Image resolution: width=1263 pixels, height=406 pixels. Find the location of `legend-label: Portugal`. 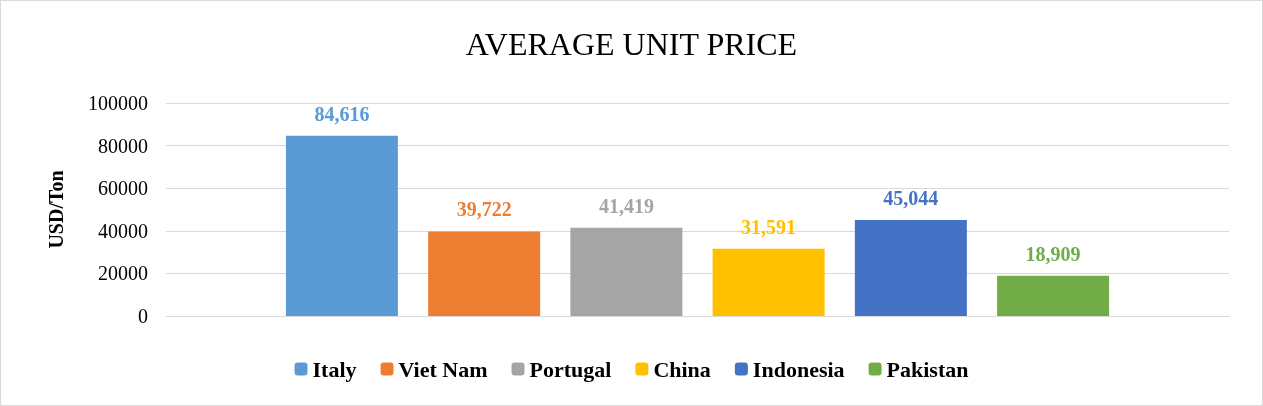

legend-label: Portugal is located at coordinates (570, 369).